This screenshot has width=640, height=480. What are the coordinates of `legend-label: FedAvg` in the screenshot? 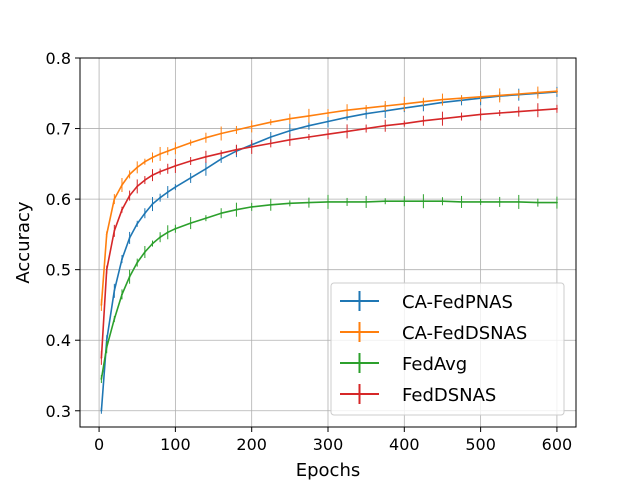 It's located at (434, 364).